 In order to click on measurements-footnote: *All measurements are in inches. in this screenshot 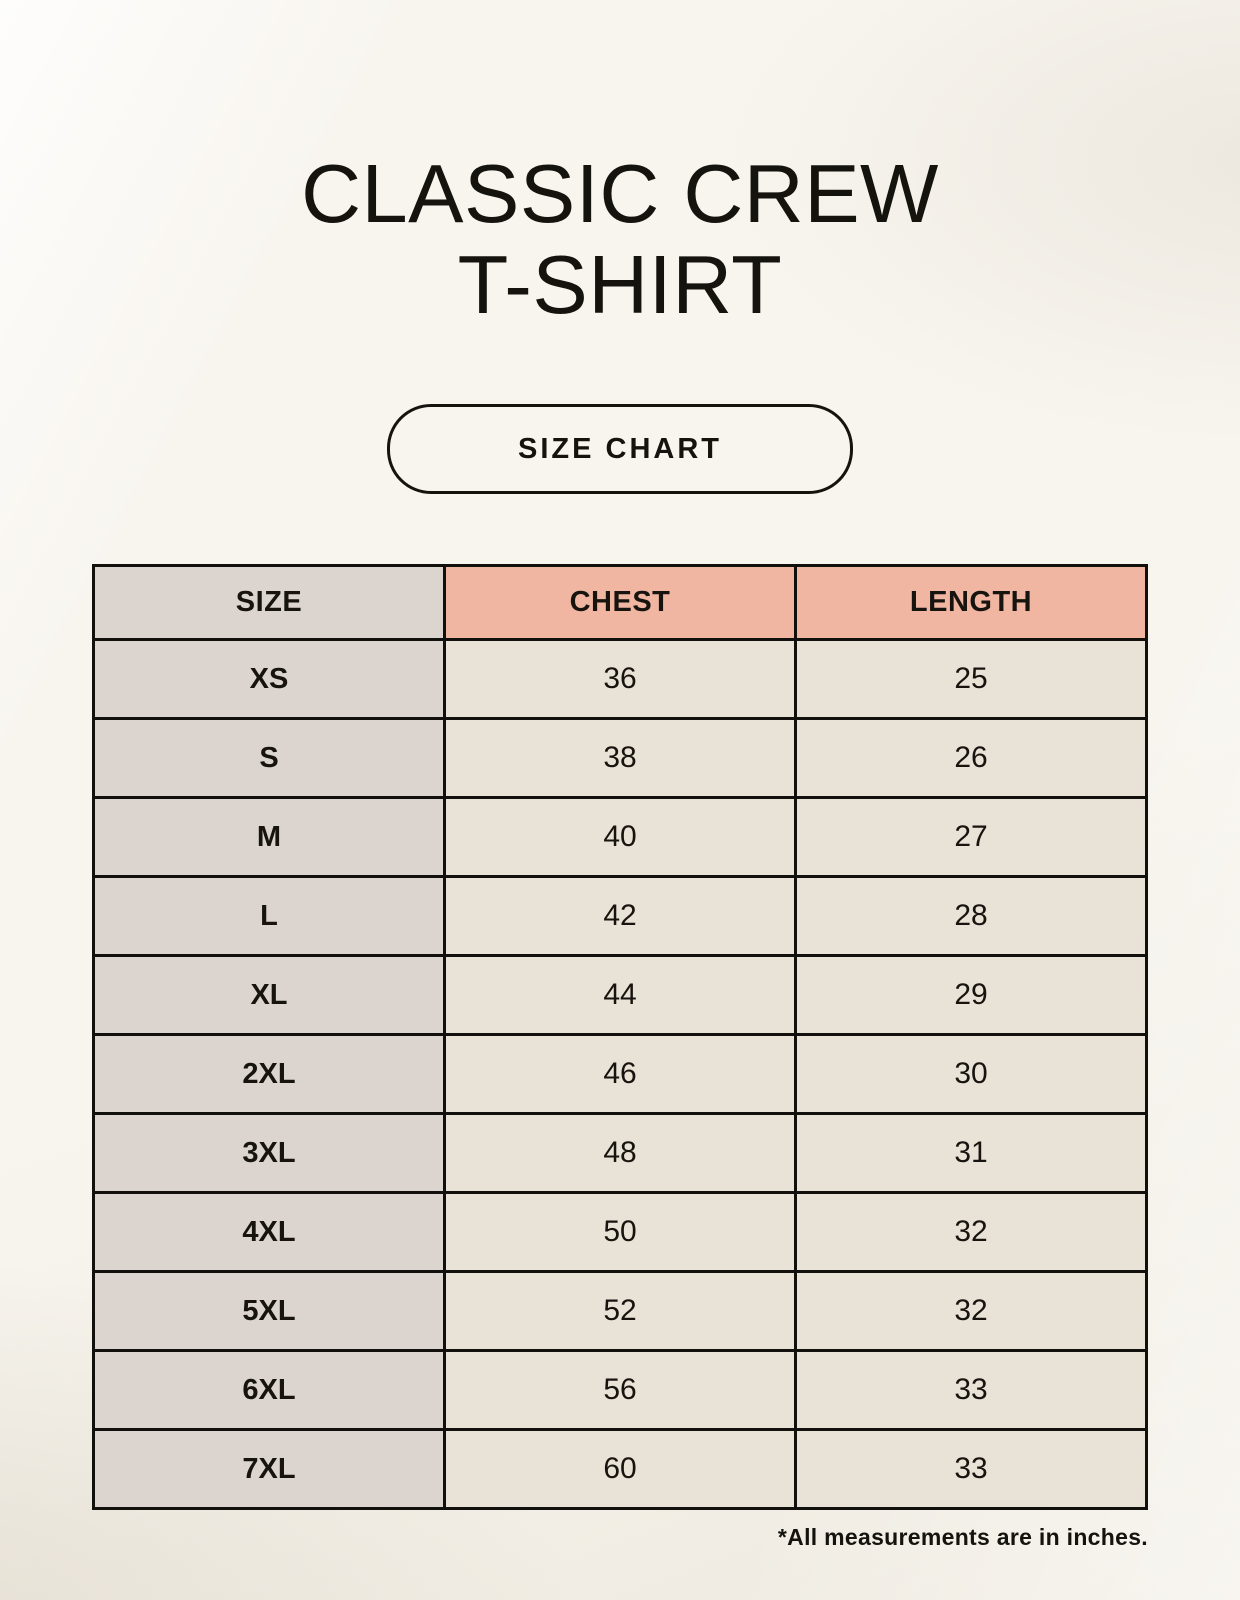, I will do `click(962, 1537)`.